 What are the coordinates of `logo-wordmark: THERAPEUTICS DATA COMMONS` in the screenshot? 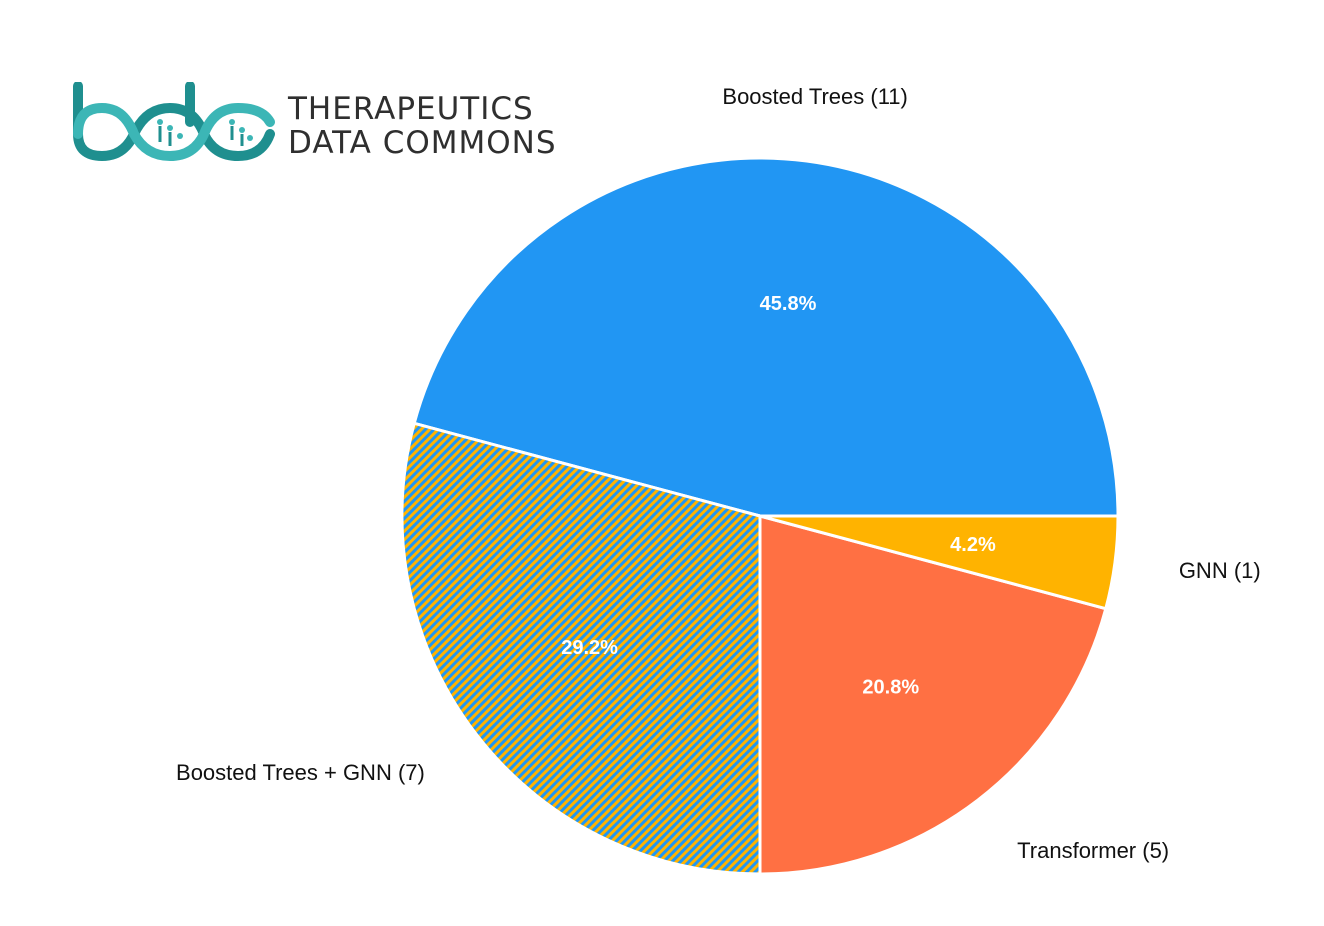 It's located at (422, 126).